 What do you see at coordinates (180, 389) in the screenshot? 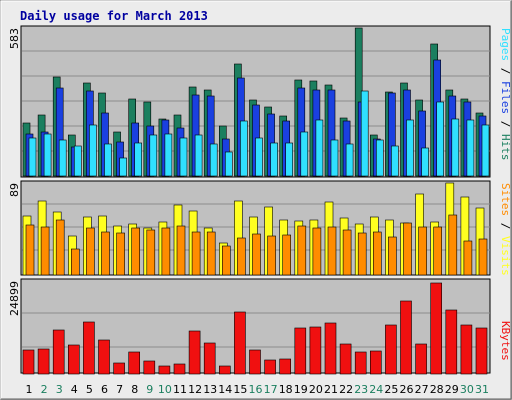
I see `day-label-11: 11` at bounding box center [180, 389].